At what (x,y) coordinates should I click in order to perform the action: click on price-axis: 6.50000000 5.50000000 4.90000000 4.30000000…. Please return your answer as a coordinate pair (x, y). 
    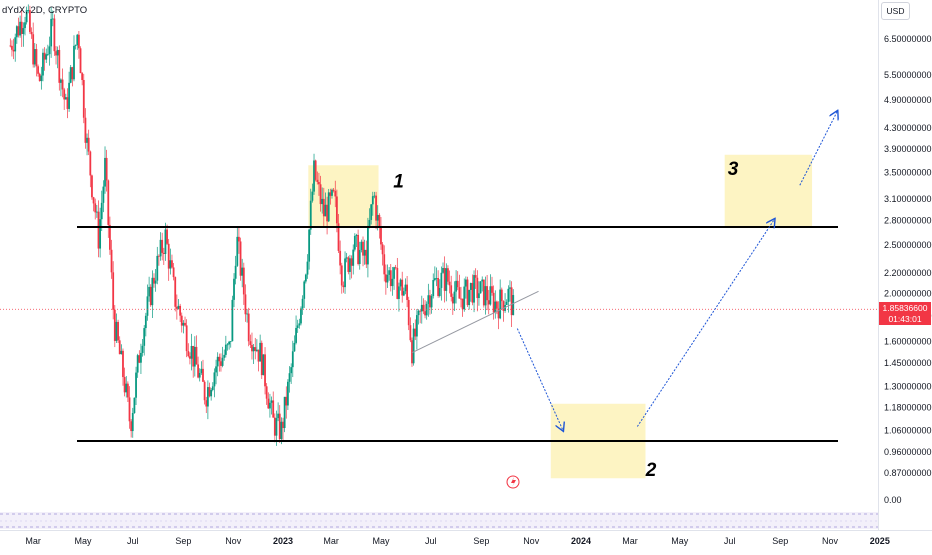
    Looking at the image, I should click on (908, 269).